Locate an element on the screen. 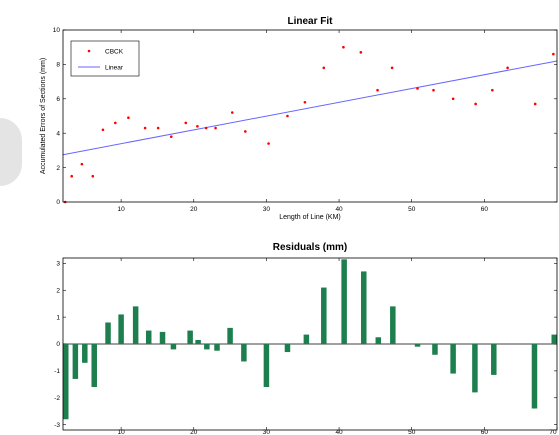  residuals-y-tick-label: 1 is located at coordinates (58, 317).